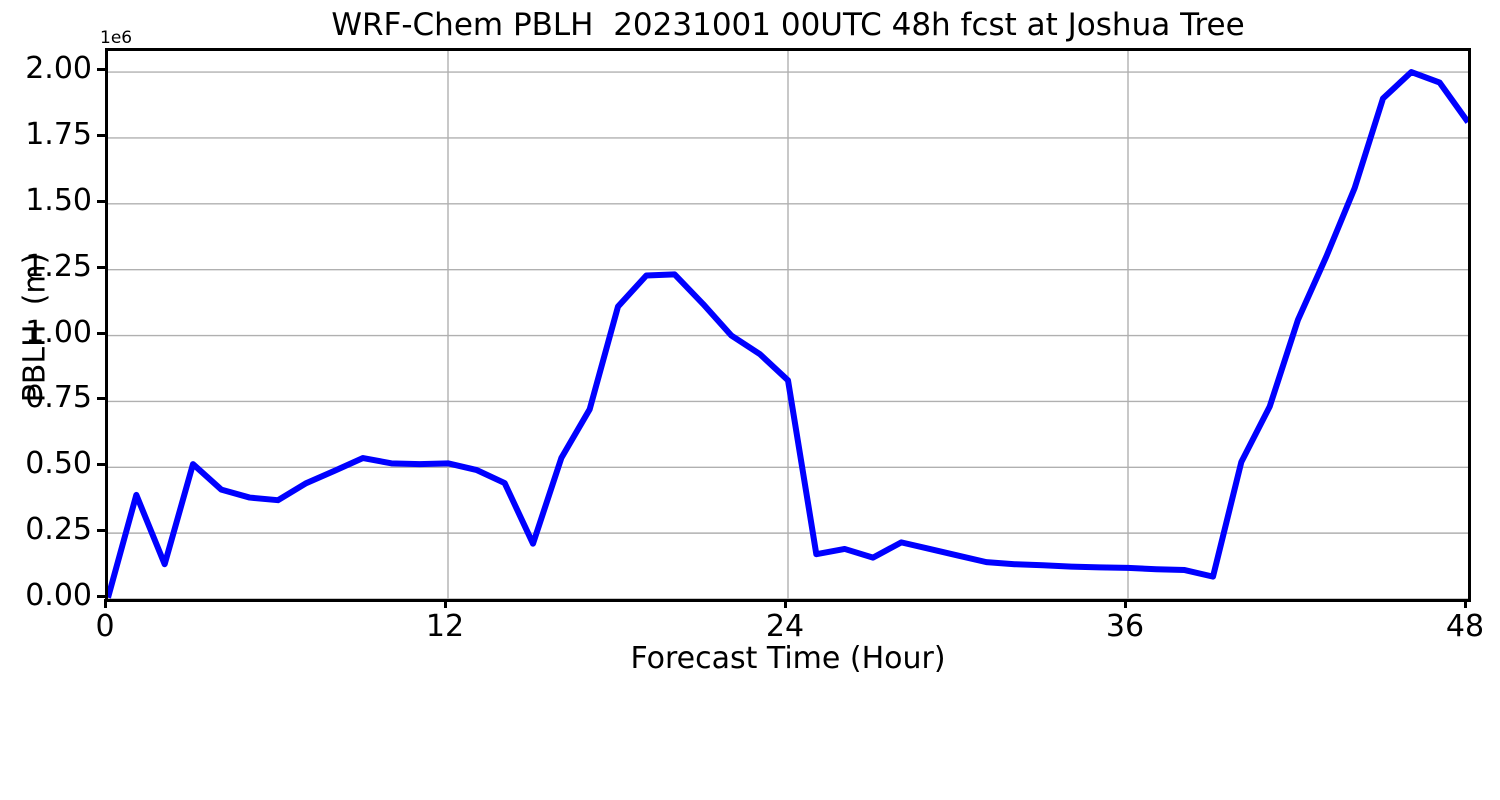 The height and width of the screenshot is (800, 1500). What do you see at coordinates (58, 69) in the screenshot?
I see `y-tick-label: 2.00` at bounding box center [58, 69].